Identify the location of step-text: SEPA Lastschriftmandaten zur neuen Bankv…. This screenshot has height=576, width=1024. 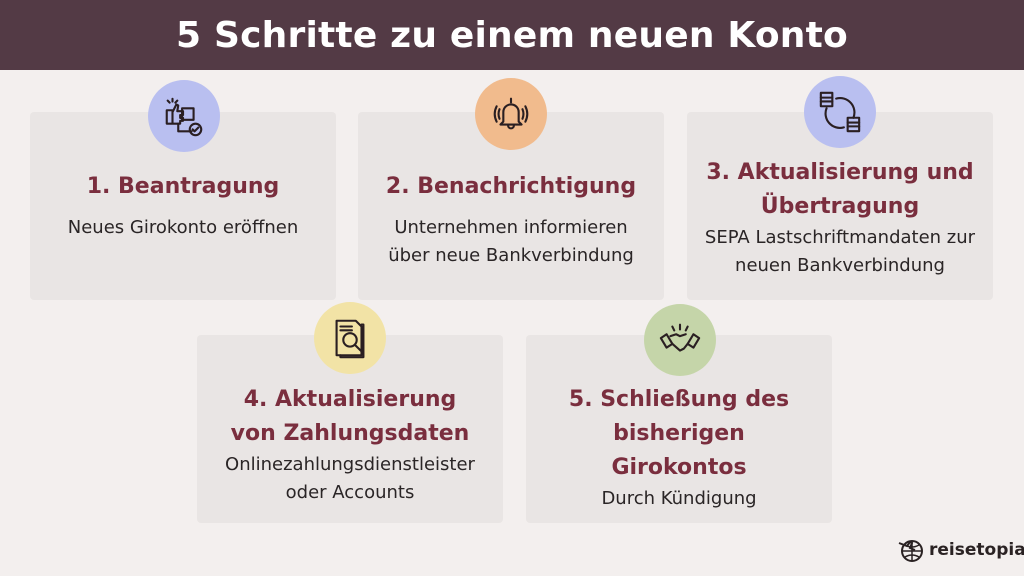
(840, 251).